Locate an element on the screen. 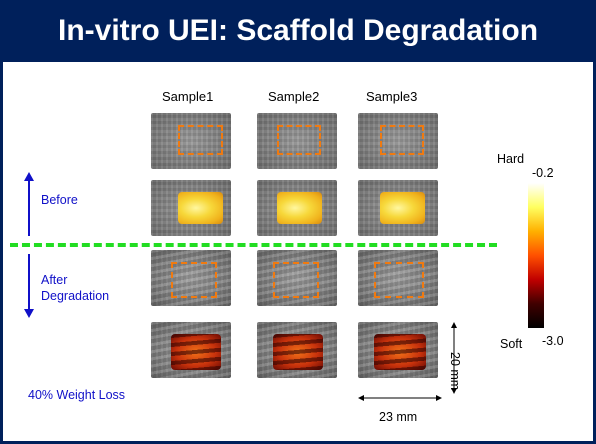 This screenshot has width=596, height=444. elastogram-after-sample2 is located at coordinates (297, 350).